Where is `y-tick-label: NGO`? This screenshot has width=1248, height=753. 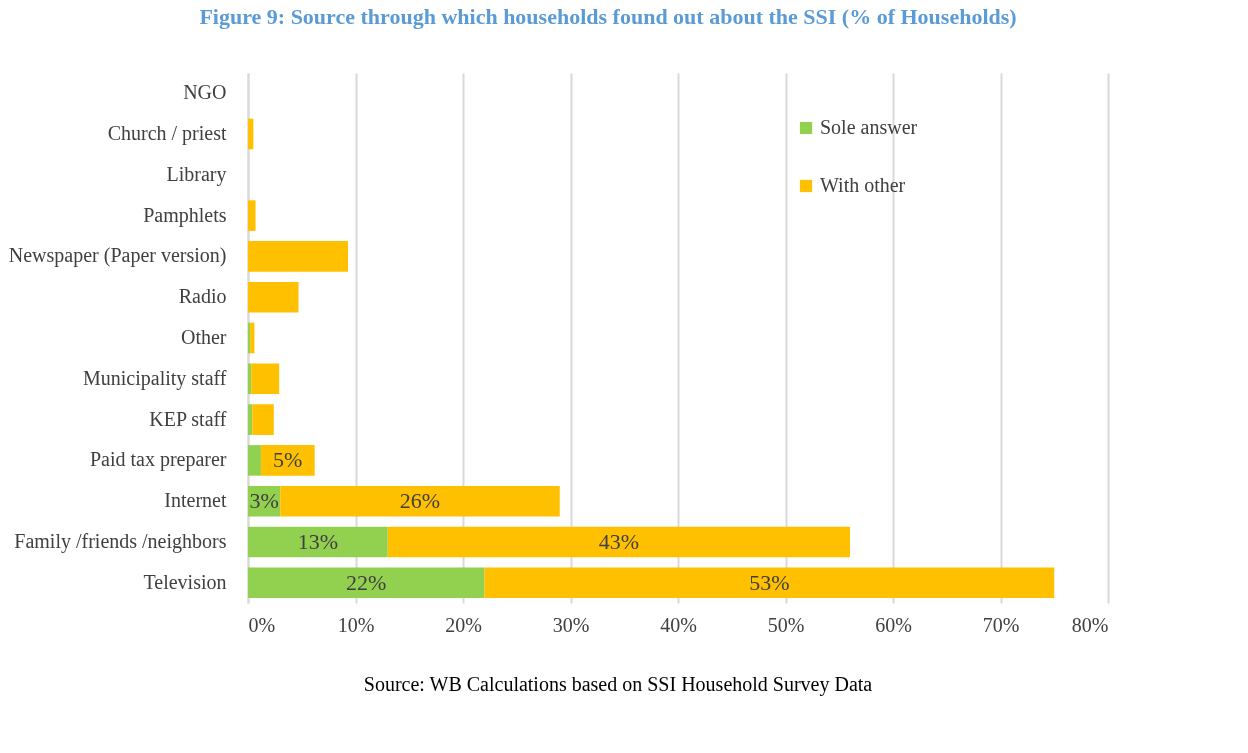 y-tick-label: NGO is located at coordinates (205, 92).